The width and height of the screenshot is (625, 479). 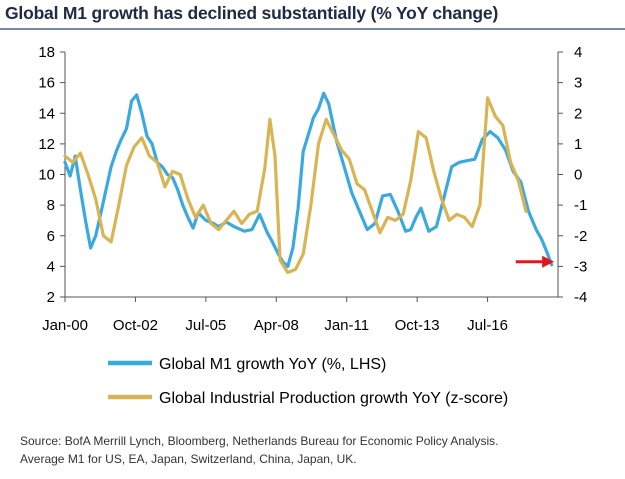 I want to click on y-left-tick-label: 2, so click(x=51, y=297).